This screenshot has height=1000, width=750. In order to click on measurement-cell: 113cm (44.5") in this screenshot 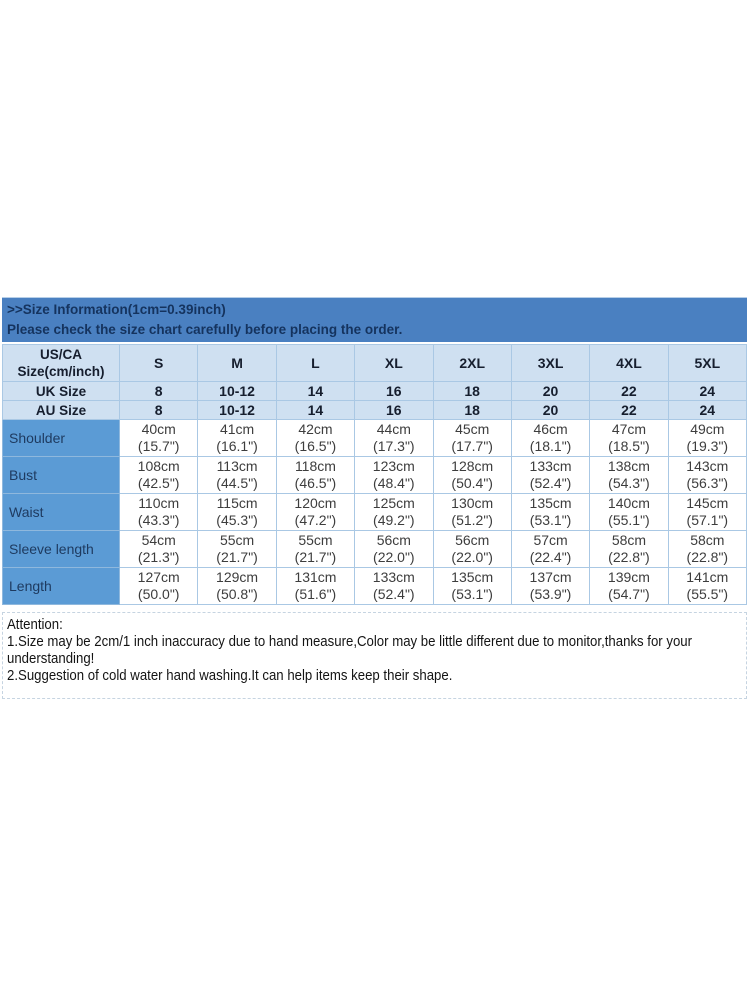, I will do `click(237, 475)`.